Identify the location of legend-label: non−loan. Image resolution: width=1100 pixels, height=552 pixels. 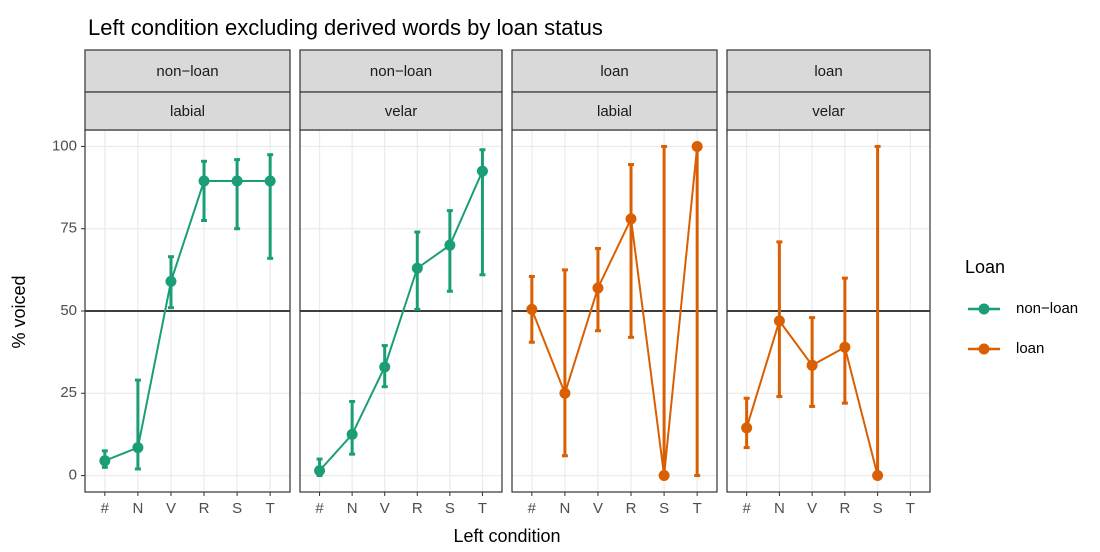
(1047, 308).